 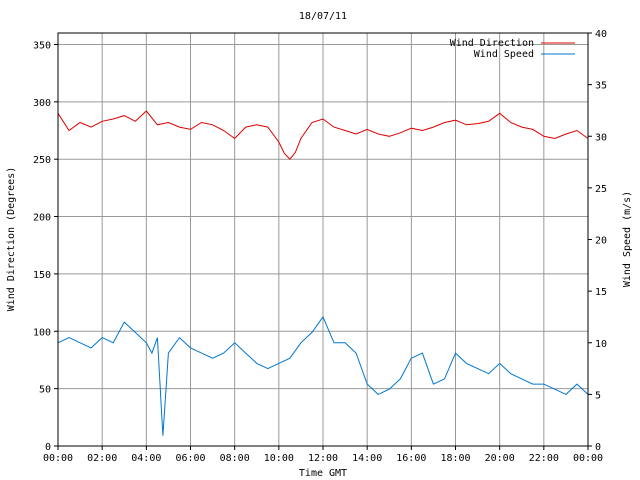 I want to click on y-left-tick-label: 200, so click(x=42, y=218).